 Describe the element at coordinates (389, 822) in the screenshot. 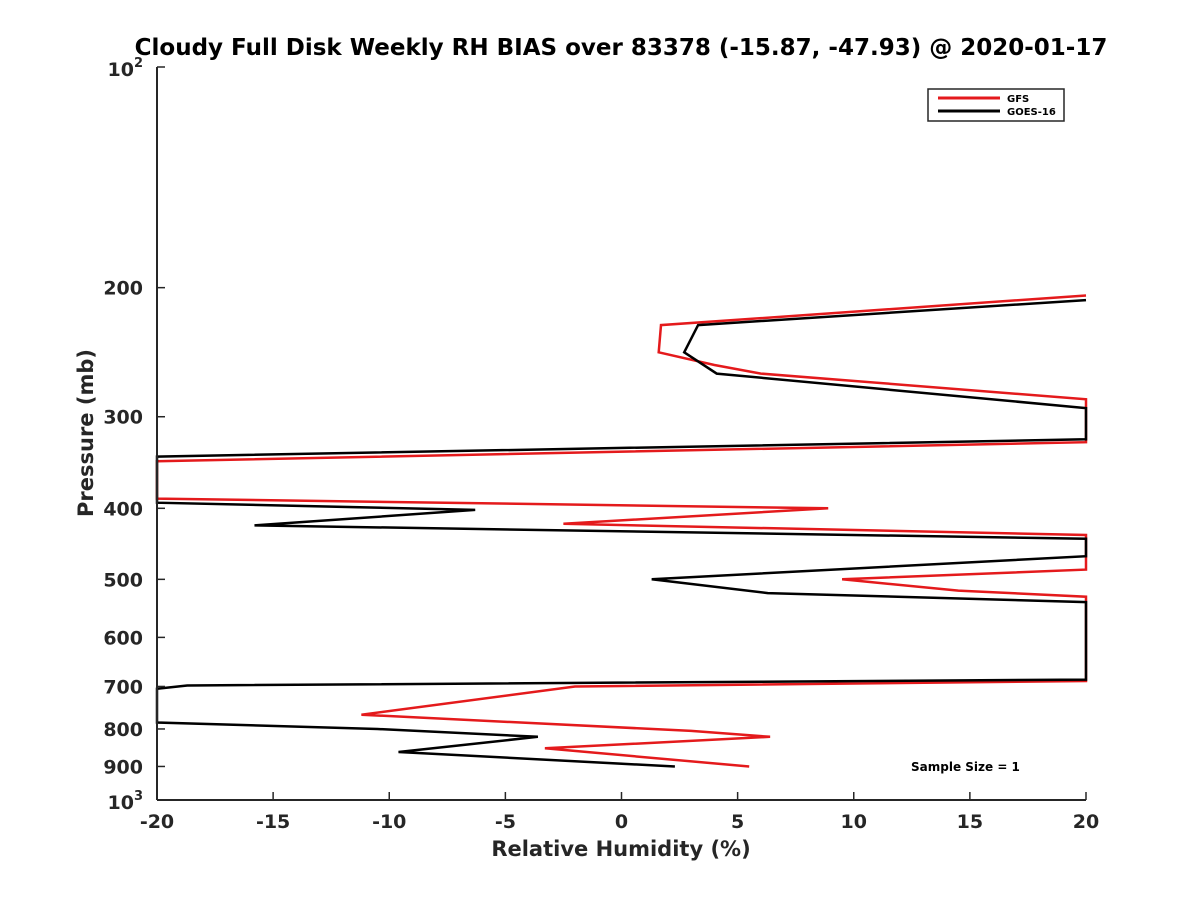

I see `xtick-label: -10` at that location.